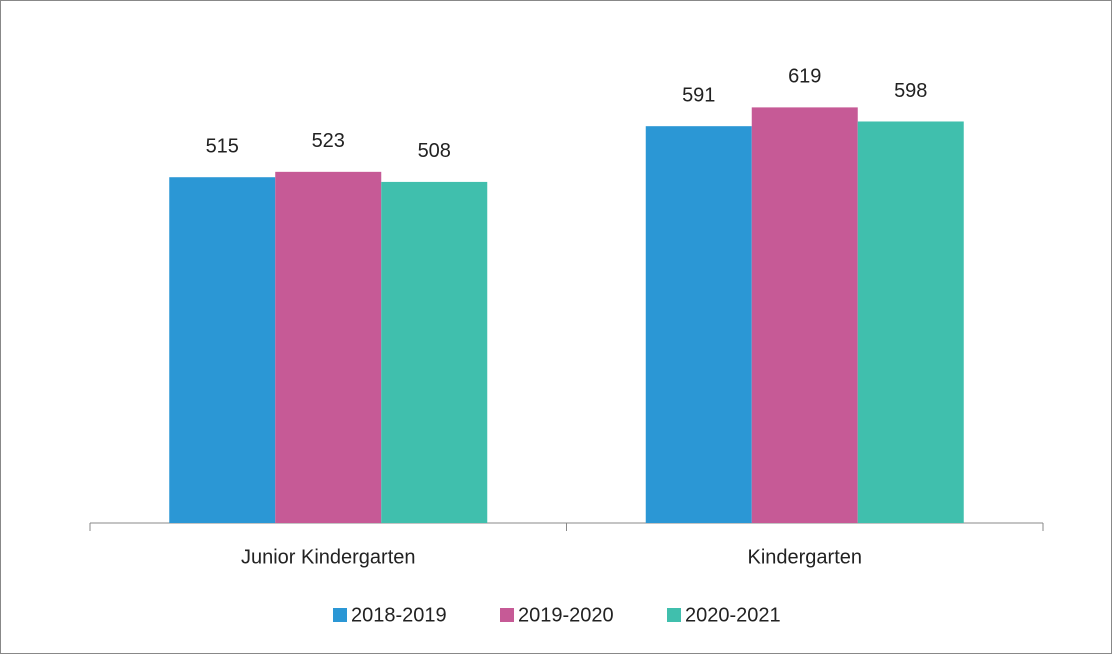 This screenshot has height=654, width=1112. What do you see at coordinates (804, 77) in the screenshot?
I see `data-label: 619` at bounding box center [804, 77].